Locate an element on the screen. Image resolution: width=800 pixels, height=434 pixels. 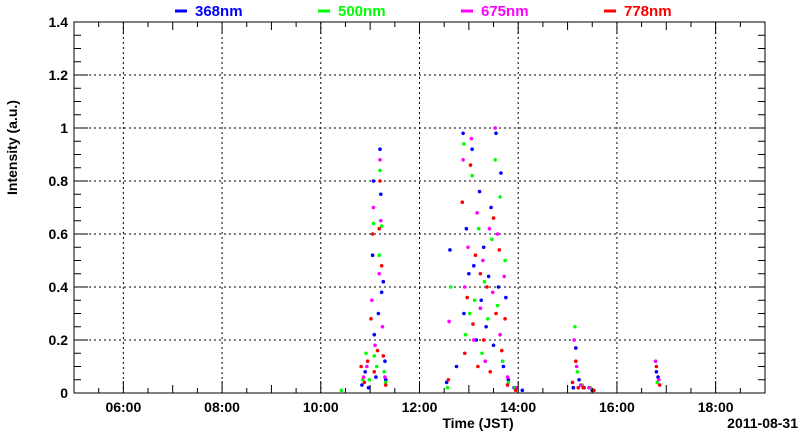
y-tick-label: 1.2 is located at coordinates (59, 75).